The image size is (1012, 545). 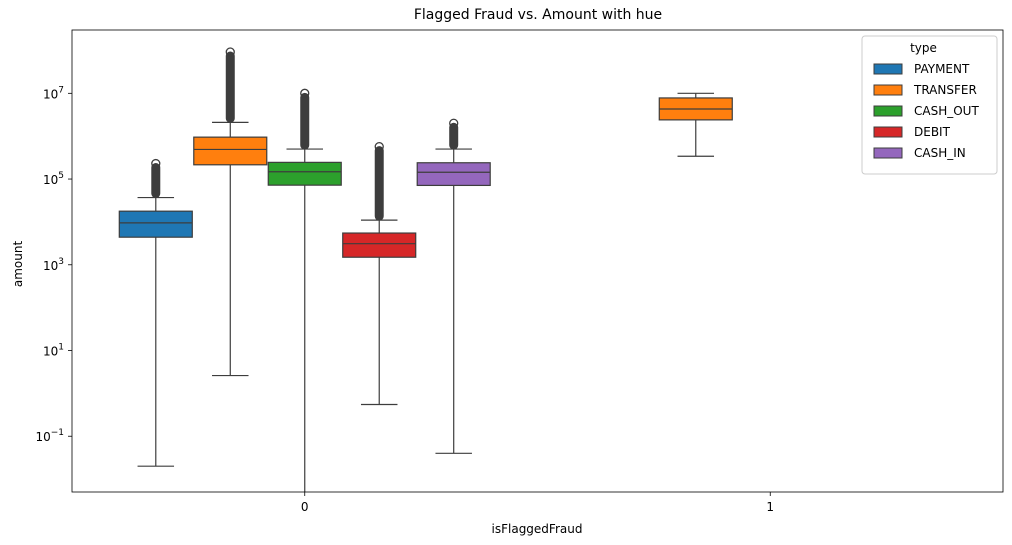 I want to click on legend-item-payment: PAYMENT, so click(x=921, y=69).